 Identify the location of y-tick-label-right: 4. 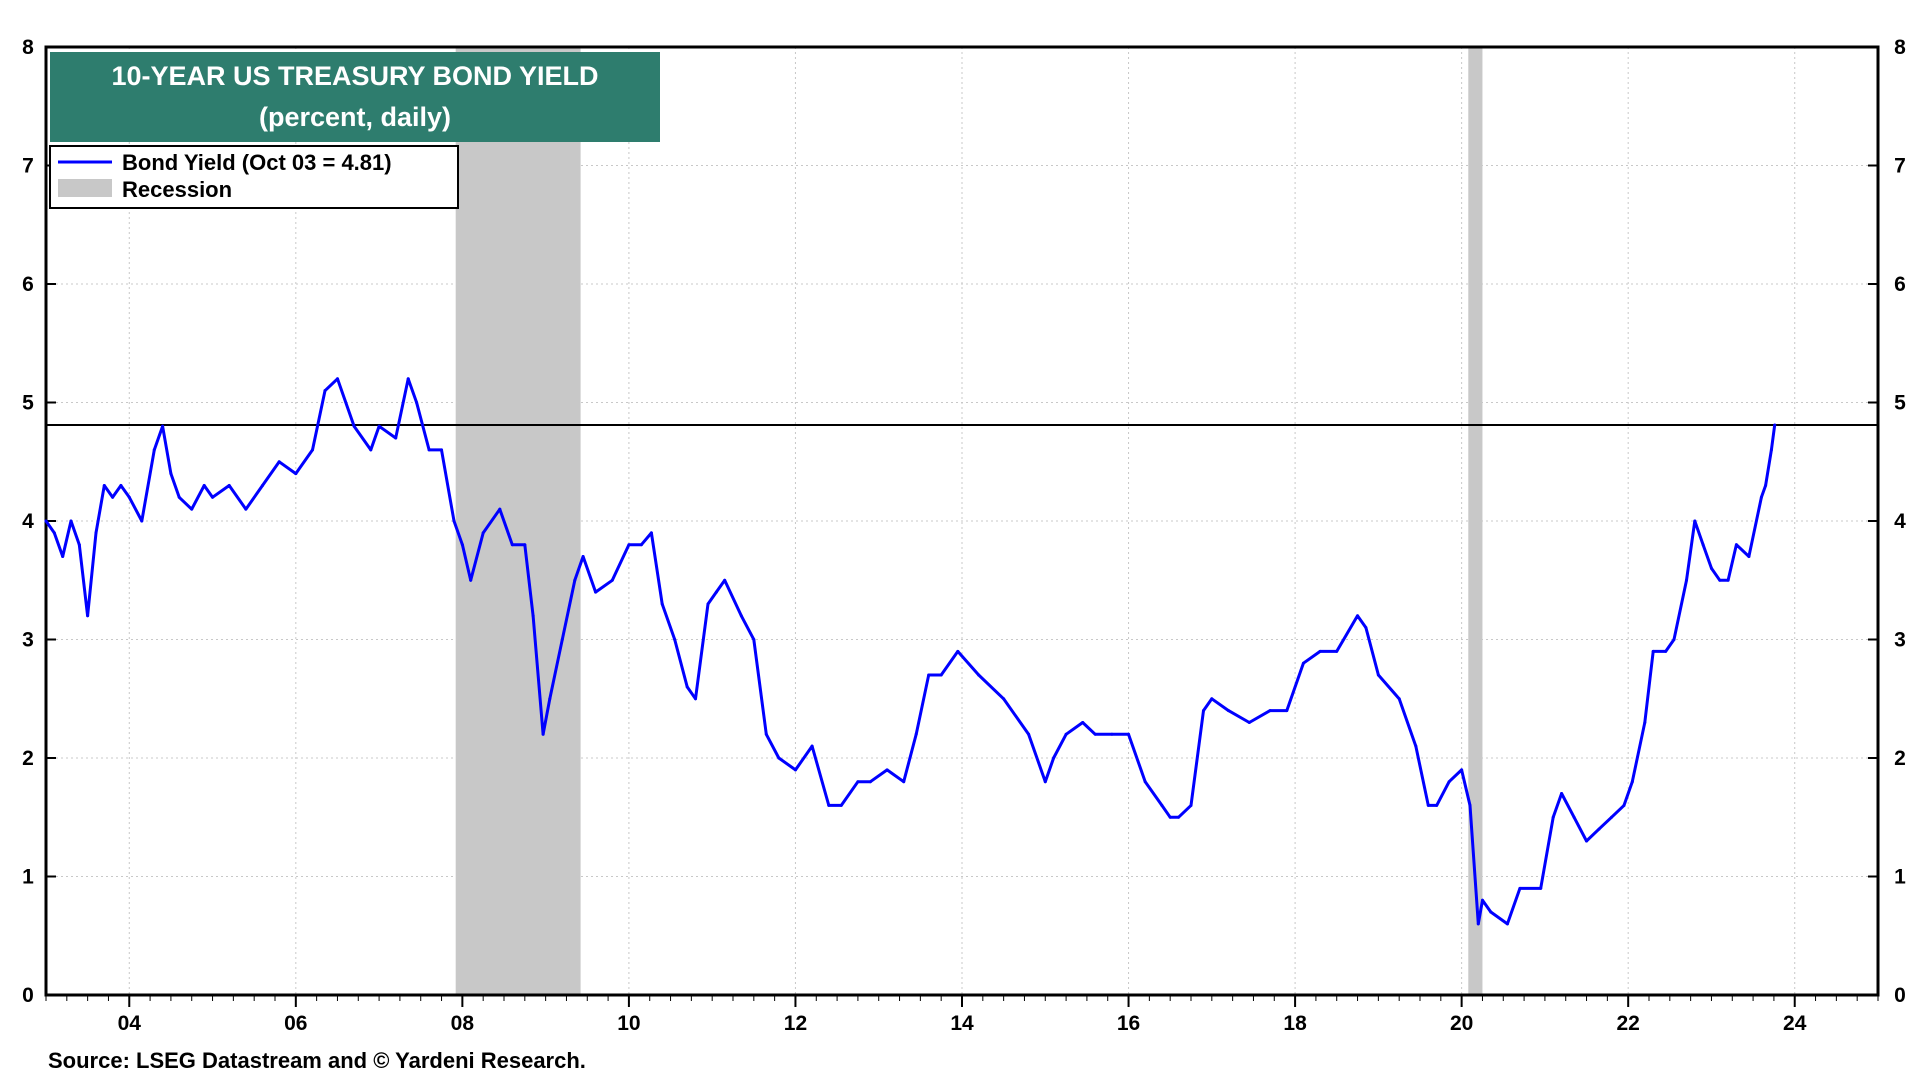
(1900, 521).